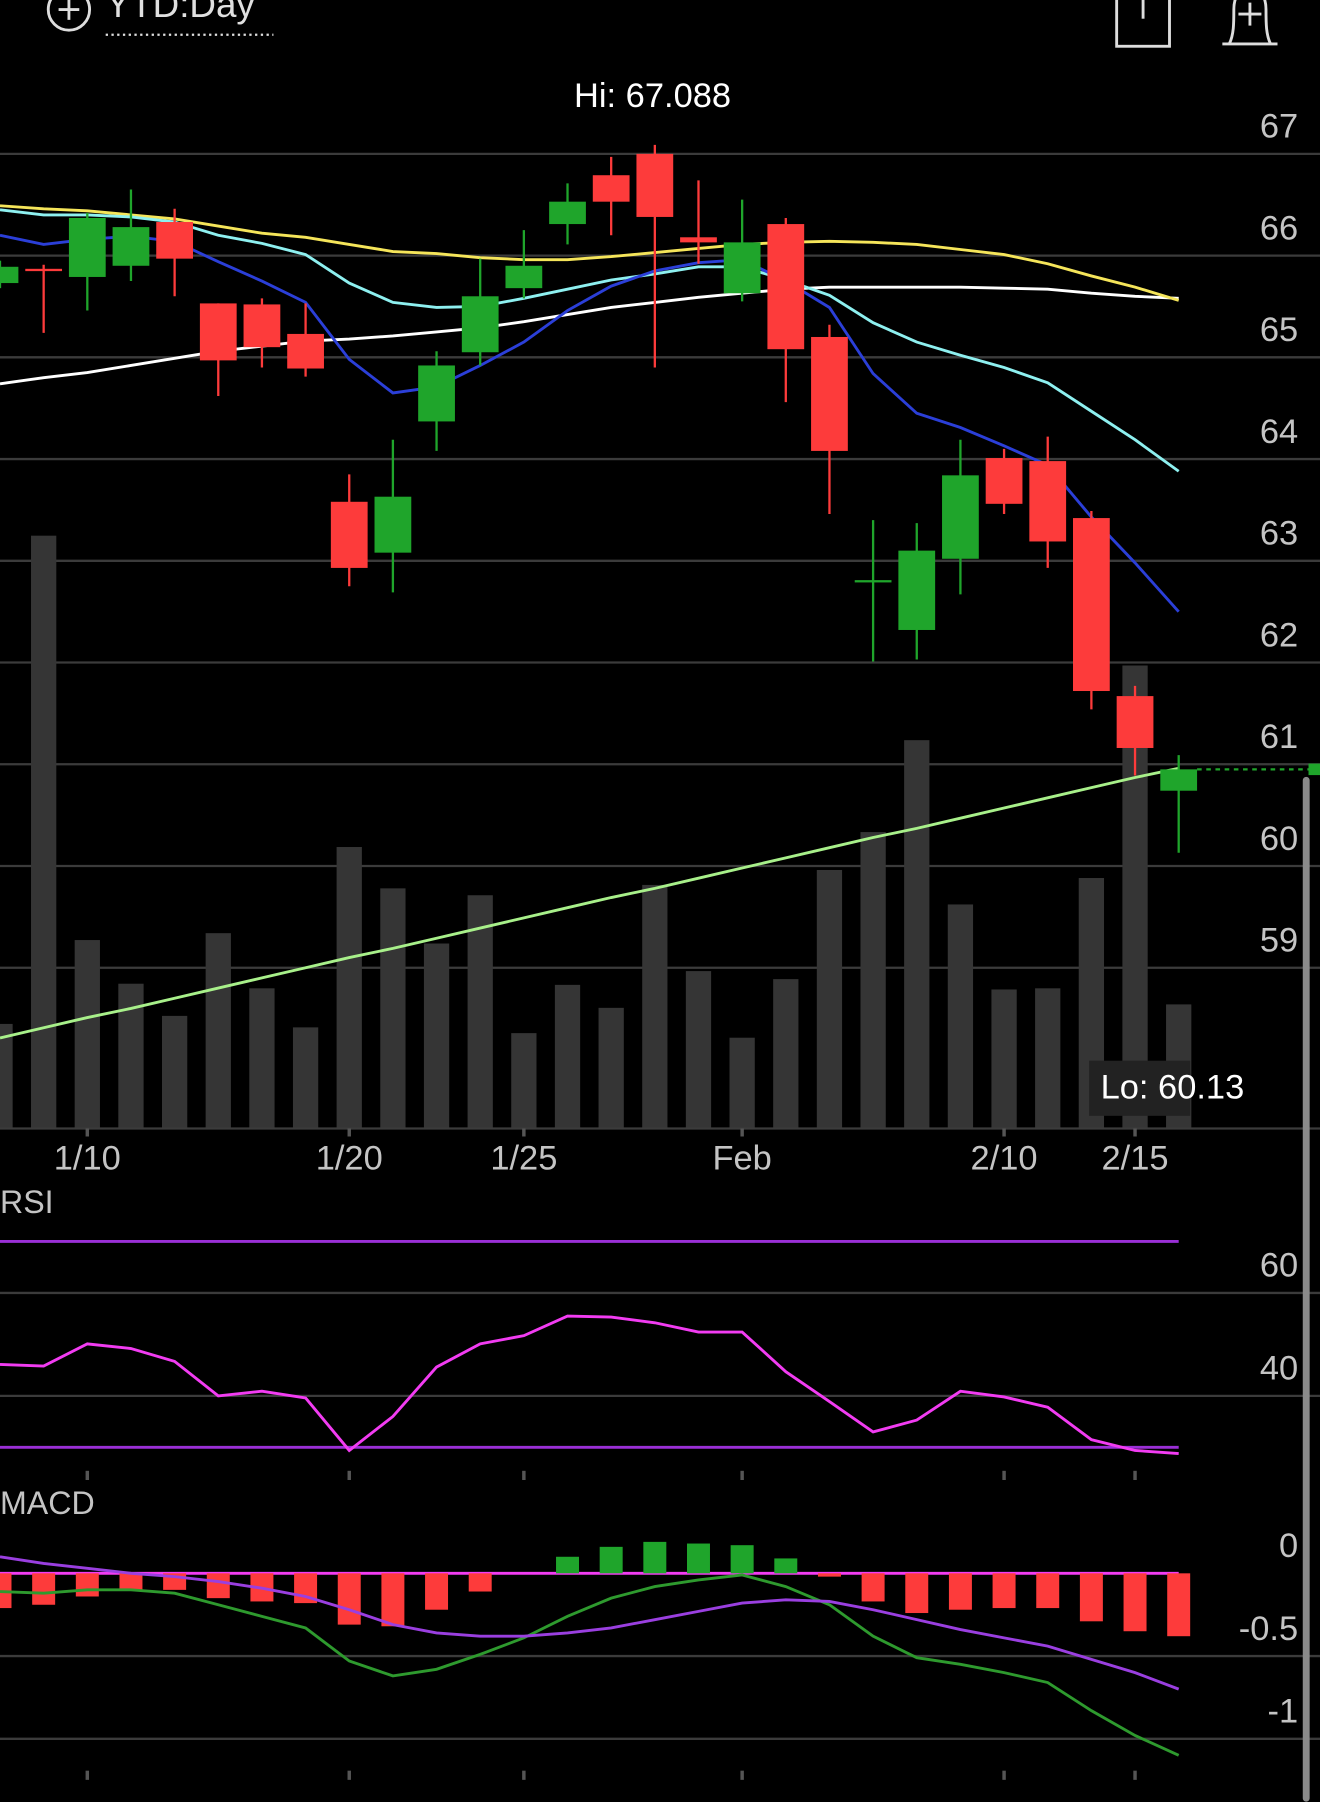 This screenshot has height=1802, width=1320. Describe the element at coordinates (1279, 127) in the screenshot. I see `y-tick-label: 67` at that location.